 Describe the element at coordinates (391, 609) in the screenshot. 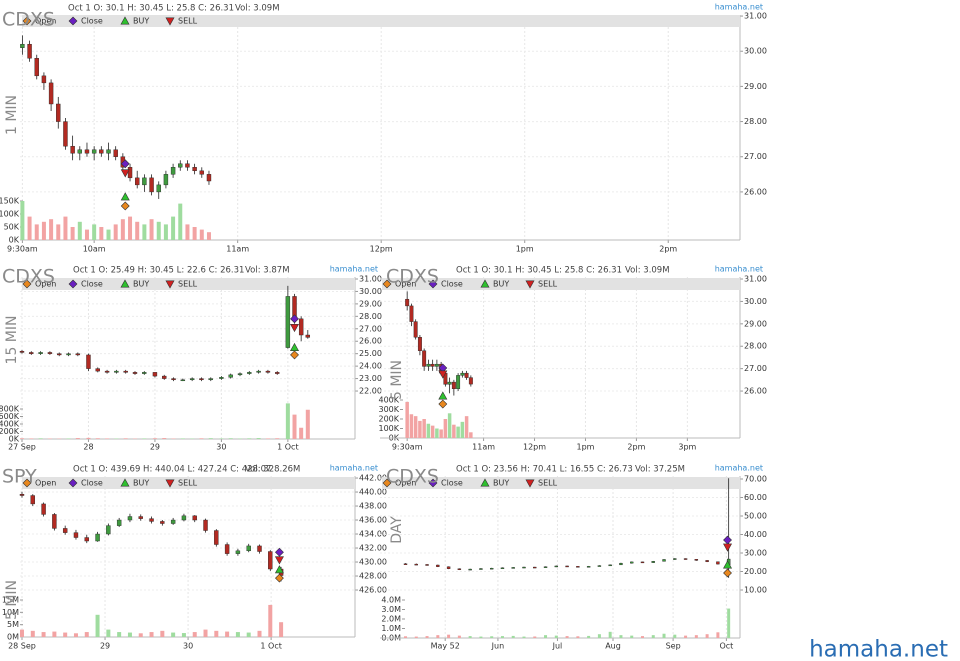

I see `volume-tick-label: 3.0M` at that location.